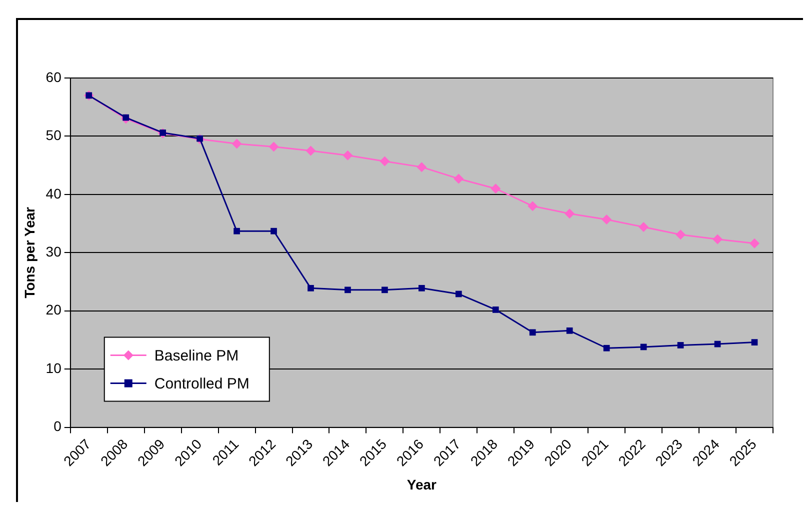  Describe the element at coordinates (196, 355) in the screenshot. I see `legend-label: Baseline PM` at that location.